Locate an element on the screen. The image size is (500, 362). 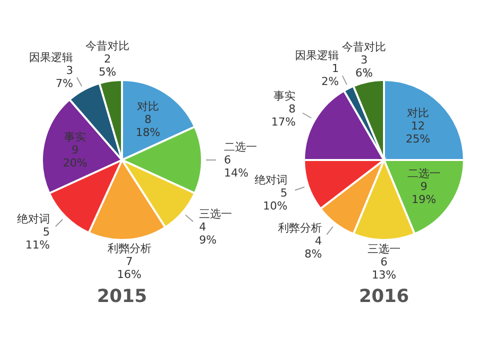
data-label: 利弊分析 4 8% is located at coordinates (300, 240).